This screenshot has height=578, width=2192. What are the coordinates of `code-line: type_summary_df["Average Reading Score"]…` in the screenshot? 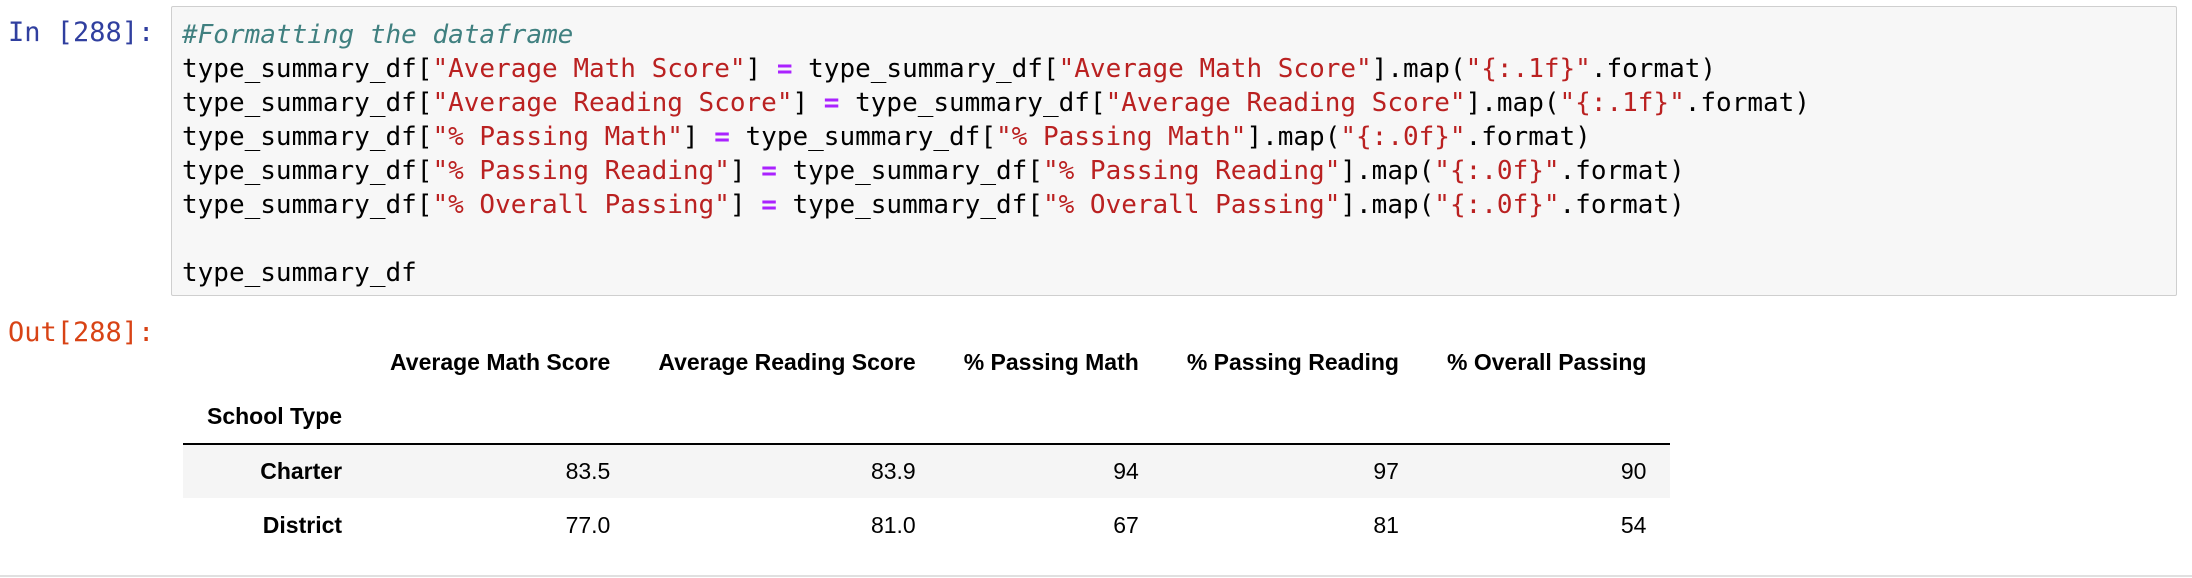 It's located at (996, 103).